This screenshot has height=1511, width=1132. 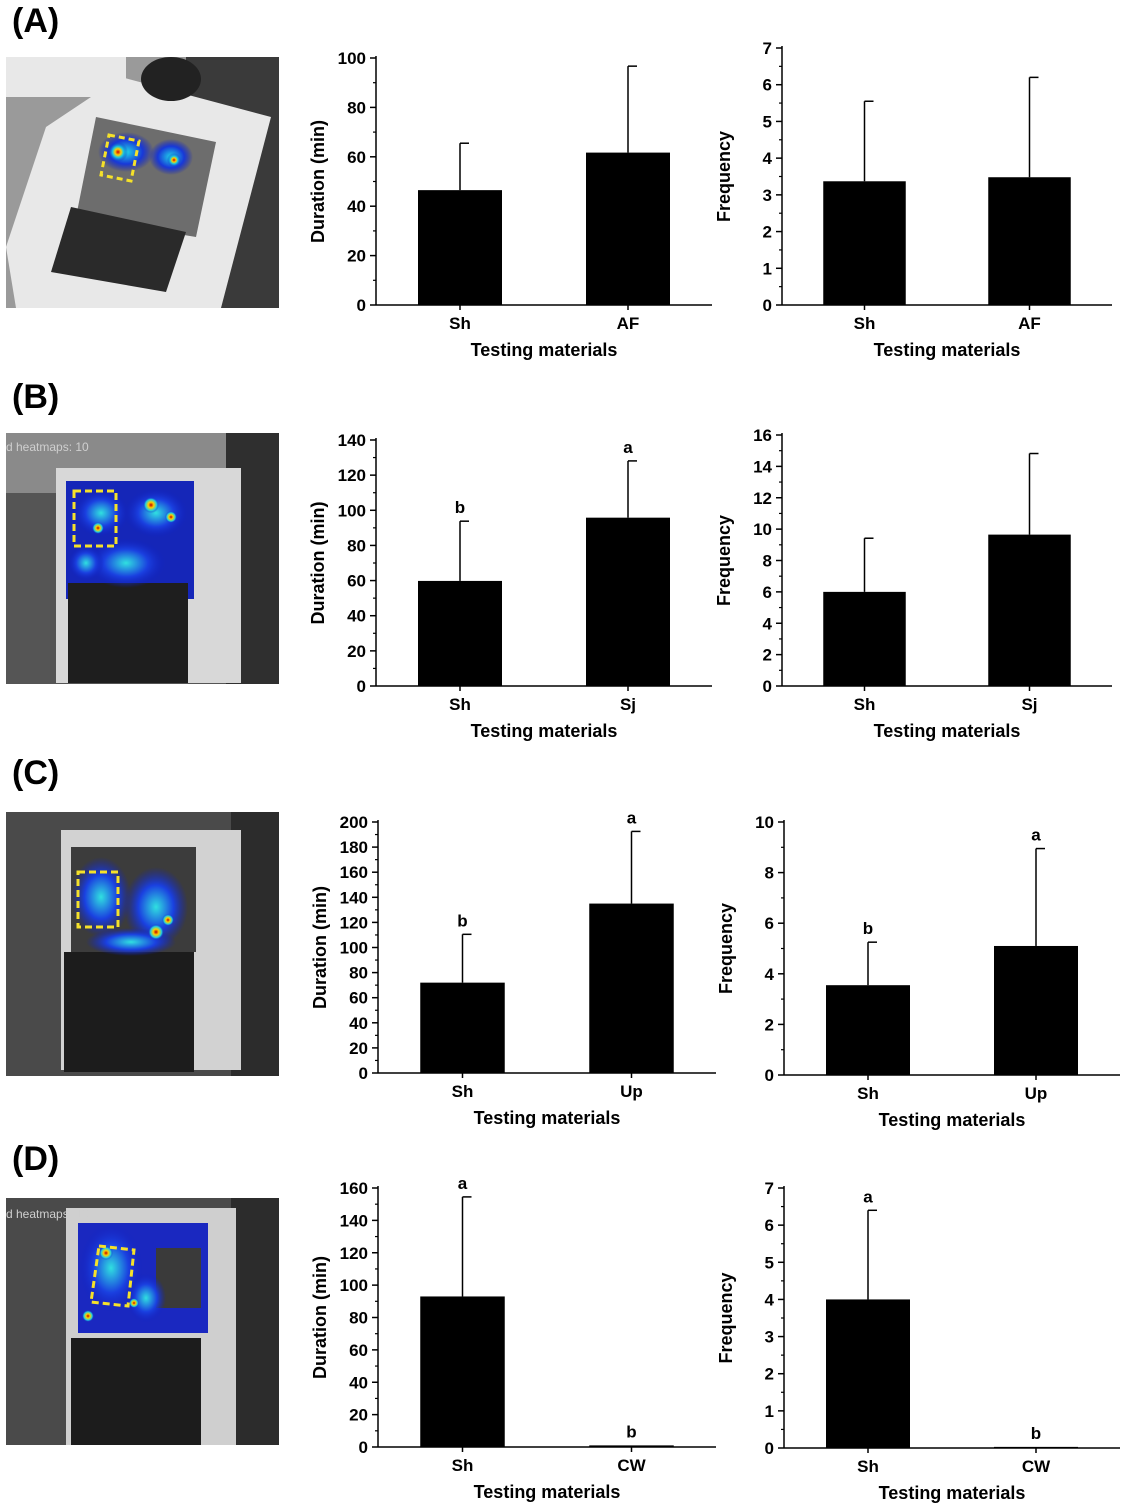 I want to click on y-tick-label: 3, so click(x=769, y=1337).